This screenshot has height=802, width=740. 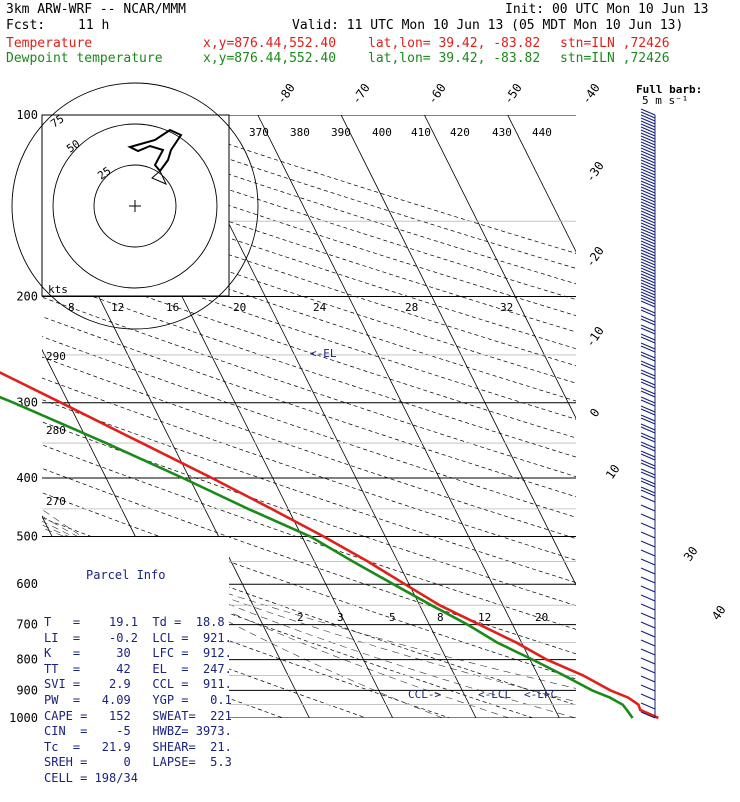 I want to click on isotherm-label: -10, so click(x=595, y=337).